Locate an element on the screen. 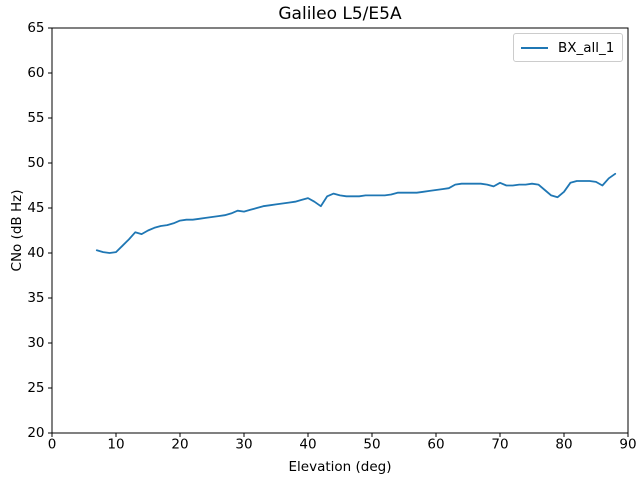 The width and height of the screenshot is (640, 480). x-tick-label: 30 is located at coordinates (243, 445).